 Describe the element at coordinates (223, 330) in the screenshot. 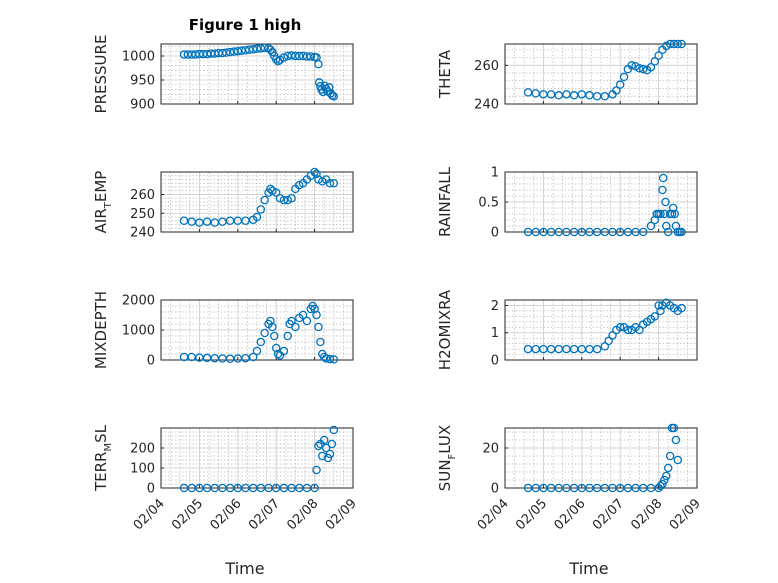

I see `subplot-mixdepth: 0 1000 2000 MIXDEPTH` at that location.